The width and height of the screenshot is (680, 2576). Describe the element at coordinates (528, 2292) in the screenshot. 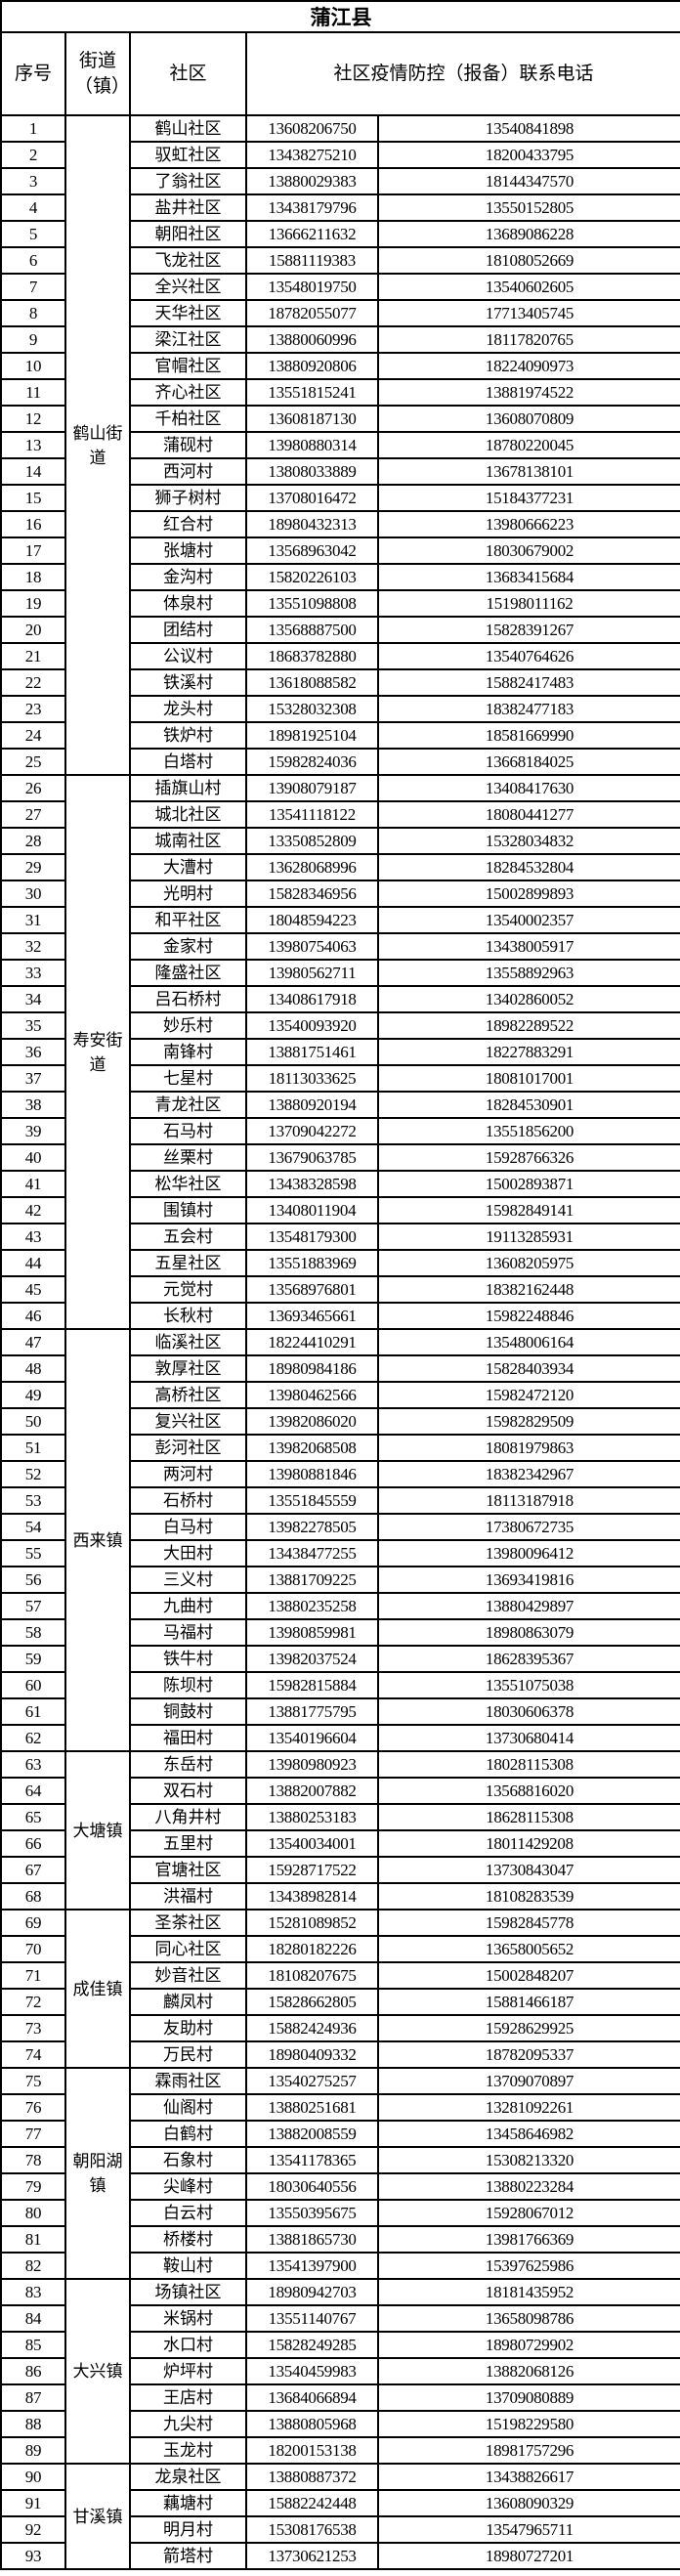

I see `phone-secondary: 18181435952` at that location.